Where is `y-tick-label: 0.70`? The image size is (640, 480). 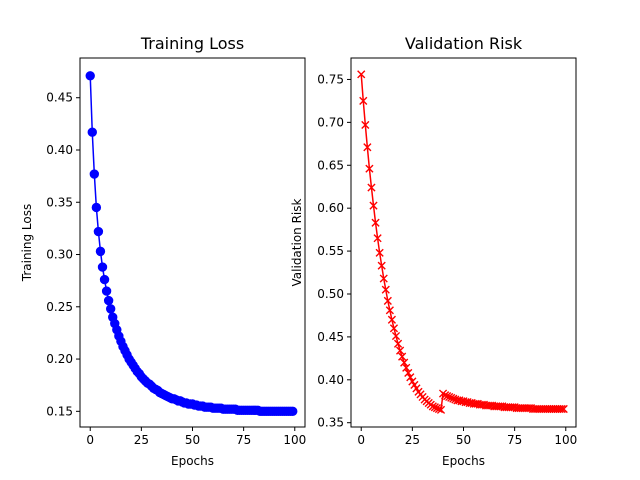 y-tick-label: 0.70 is located at coordinates (330, 122).